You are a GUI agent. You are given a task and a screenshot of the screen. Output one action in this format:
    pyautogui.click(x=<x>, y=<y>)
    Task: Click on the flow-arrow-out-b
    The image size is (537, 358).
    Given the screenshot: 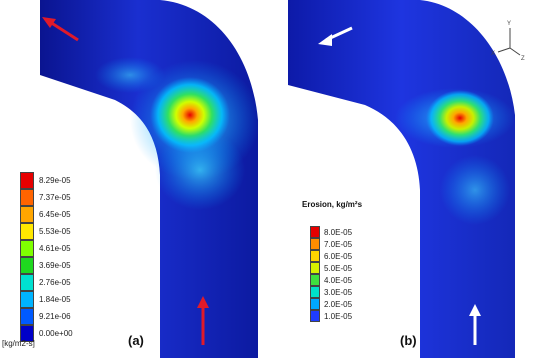 What is the action you would take?
    pyautogui.click(x=335, y=36)
    